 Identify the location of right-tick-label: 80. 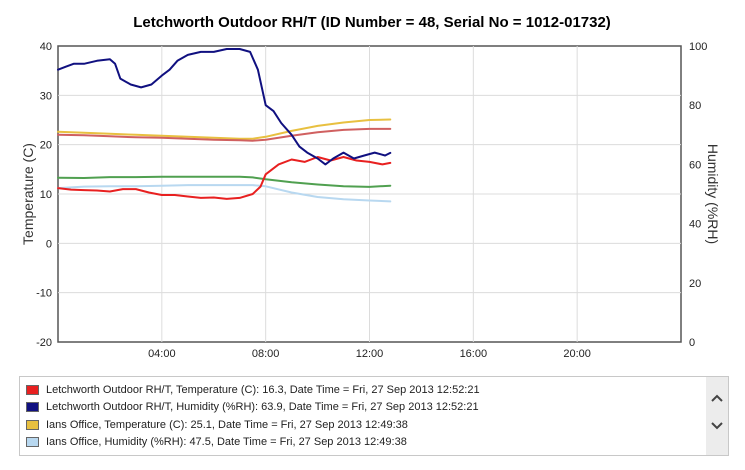
(695, 106).